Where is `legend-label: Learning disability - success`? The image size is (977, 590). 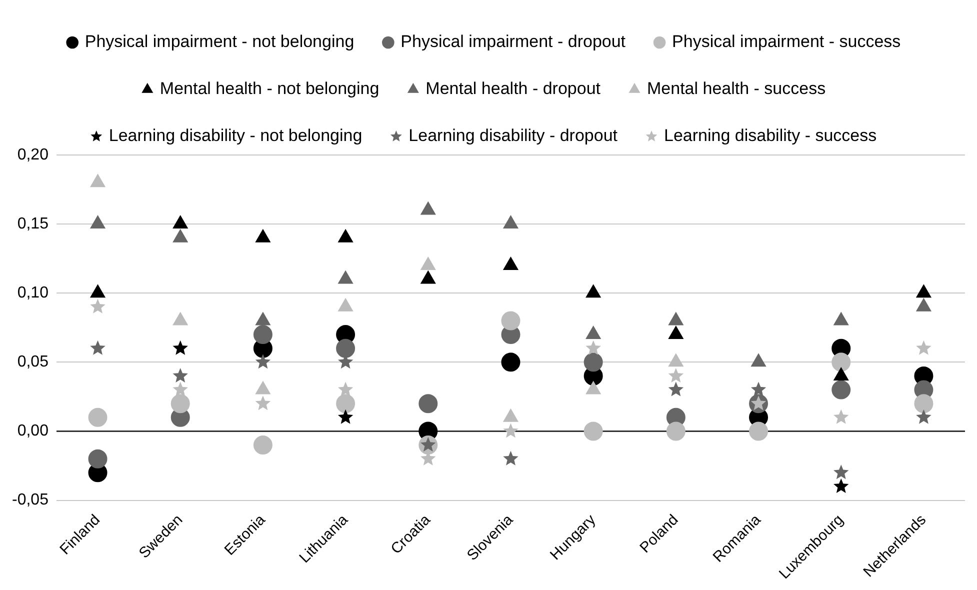
legend-label: Learning disability - success is located at coordinates (770, 136).